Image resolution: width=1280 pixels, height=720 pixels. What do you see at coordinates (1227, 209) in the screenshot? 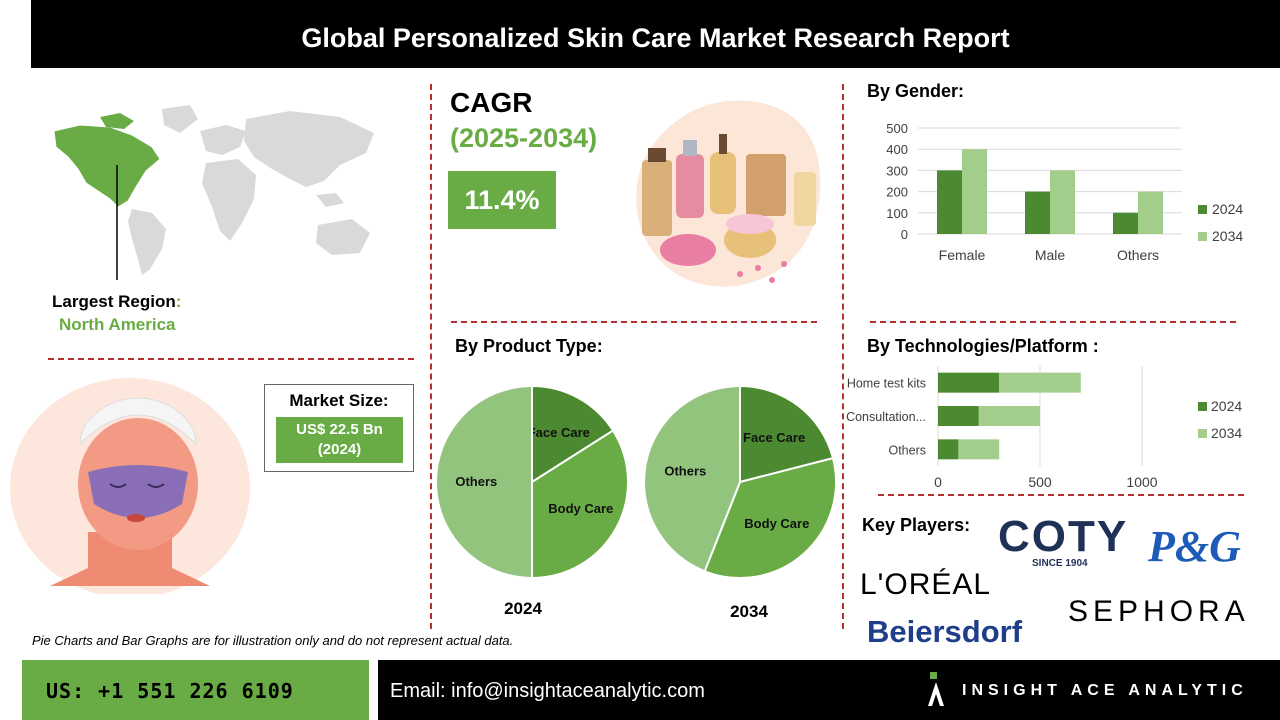
I see `gender-legend-label: 2024` at bounding box center [1227, 209].